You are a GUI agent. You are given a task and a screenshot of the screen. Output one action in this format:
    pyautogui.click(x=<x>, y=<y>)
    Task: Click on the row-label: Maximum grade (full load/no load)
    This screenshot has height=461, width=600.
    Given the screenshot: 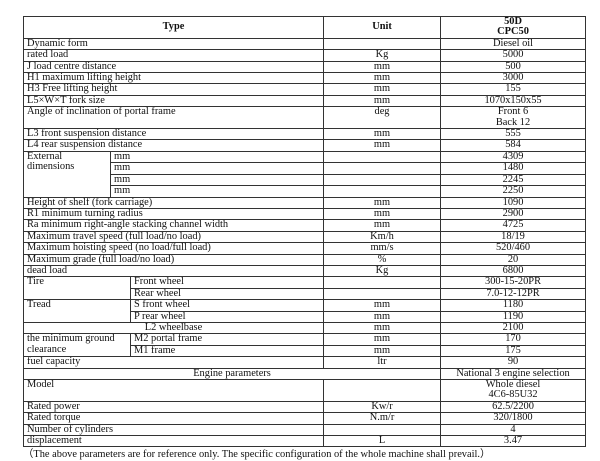 What is the action you would take?
    pyautogui.click(x=173, y=259)
    